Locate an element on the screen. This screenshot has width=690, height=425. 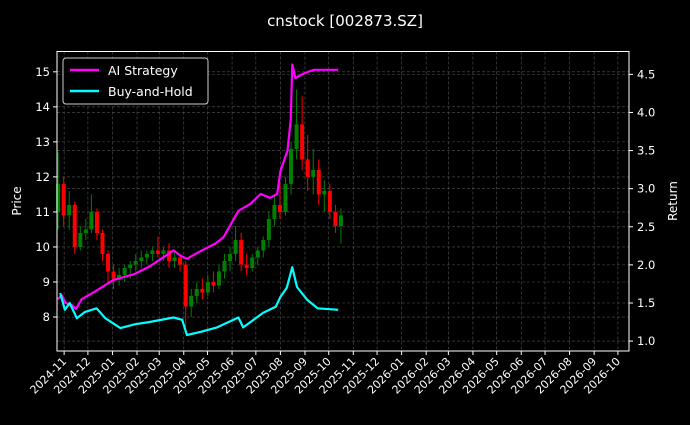
y-tick-label: 11 is located at coordinates (42, 212).